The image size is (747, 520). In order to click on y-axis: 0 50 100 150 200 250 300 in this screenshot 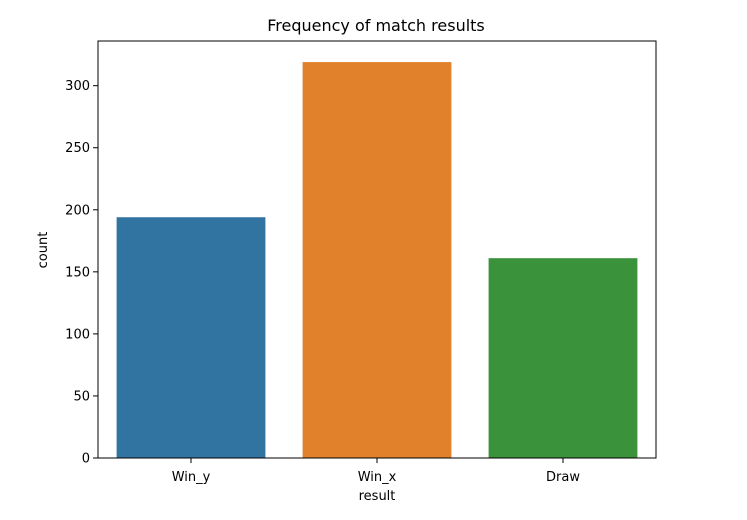, I will do `click(81, 273)`.